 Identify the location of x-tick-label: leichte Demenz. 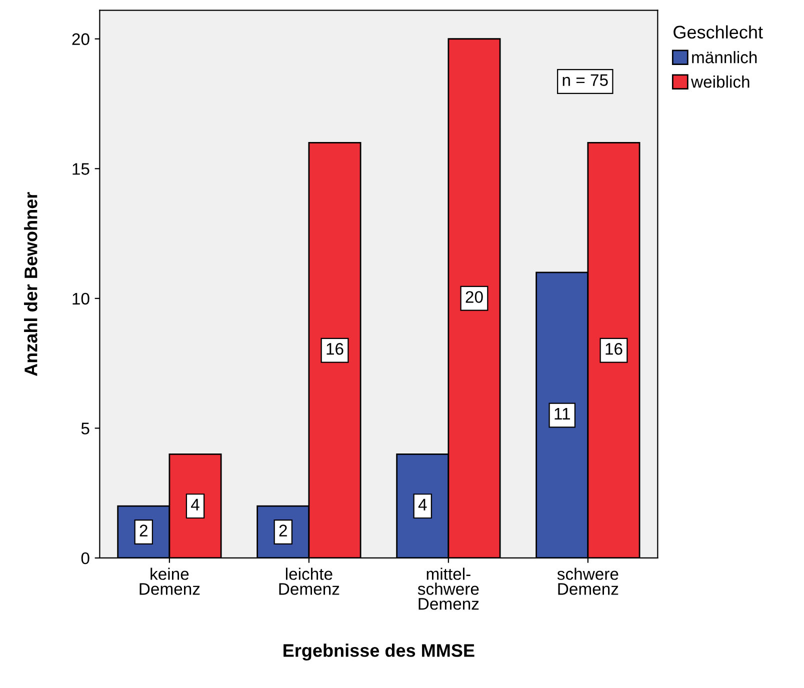
(309, 581).